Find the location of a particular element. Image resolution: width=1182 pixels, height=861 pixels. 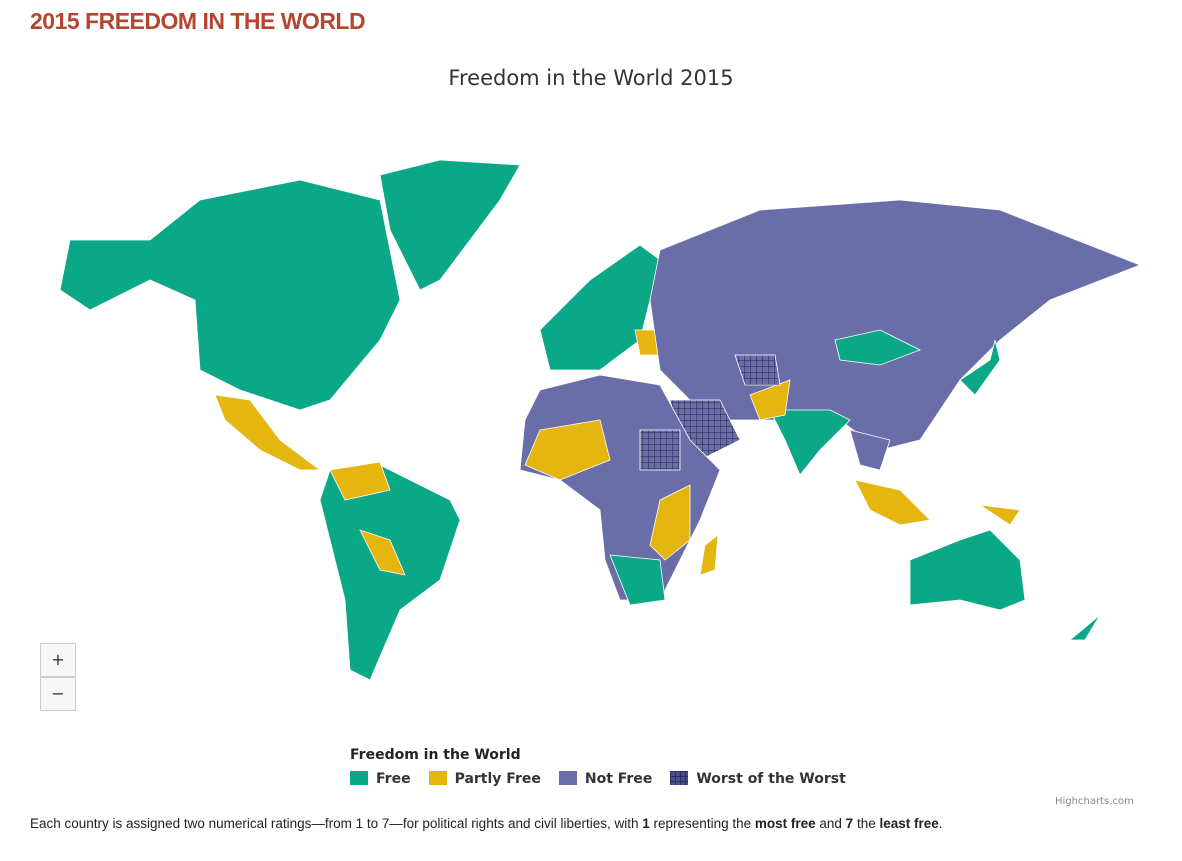

central-america is located at coordinates (268, 432).